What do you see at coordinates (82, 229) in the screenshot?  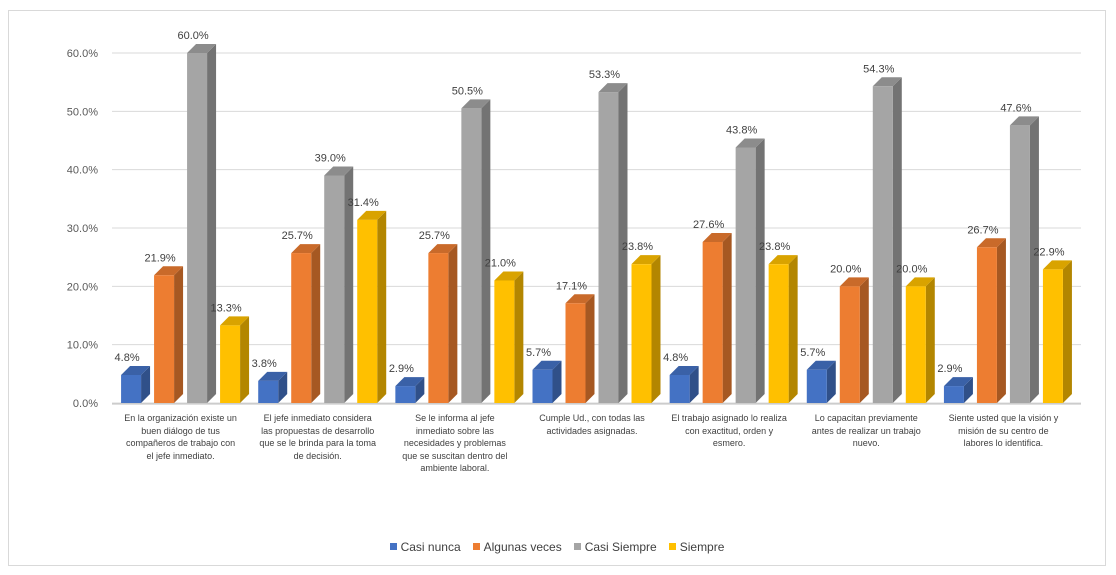 I see `y-tick-label: 30.0%` at bounding box center [82, 229].